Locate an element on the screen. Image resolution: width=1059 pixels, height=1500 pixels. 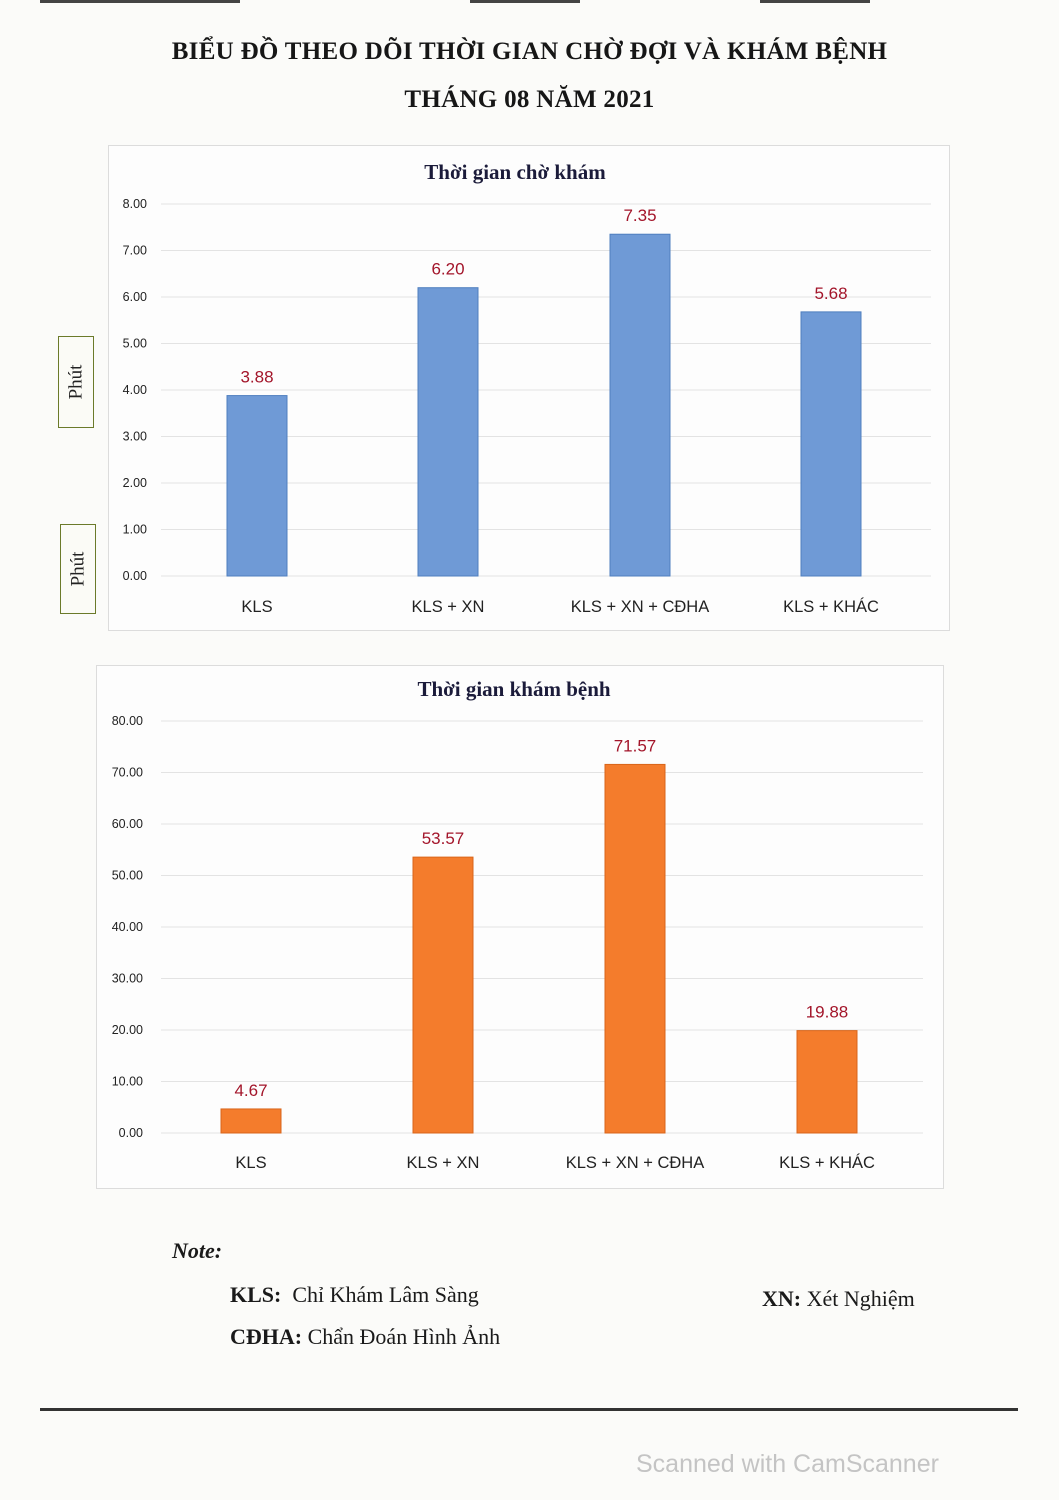
note-heading: Note: is located at coordinates (197, 1250).